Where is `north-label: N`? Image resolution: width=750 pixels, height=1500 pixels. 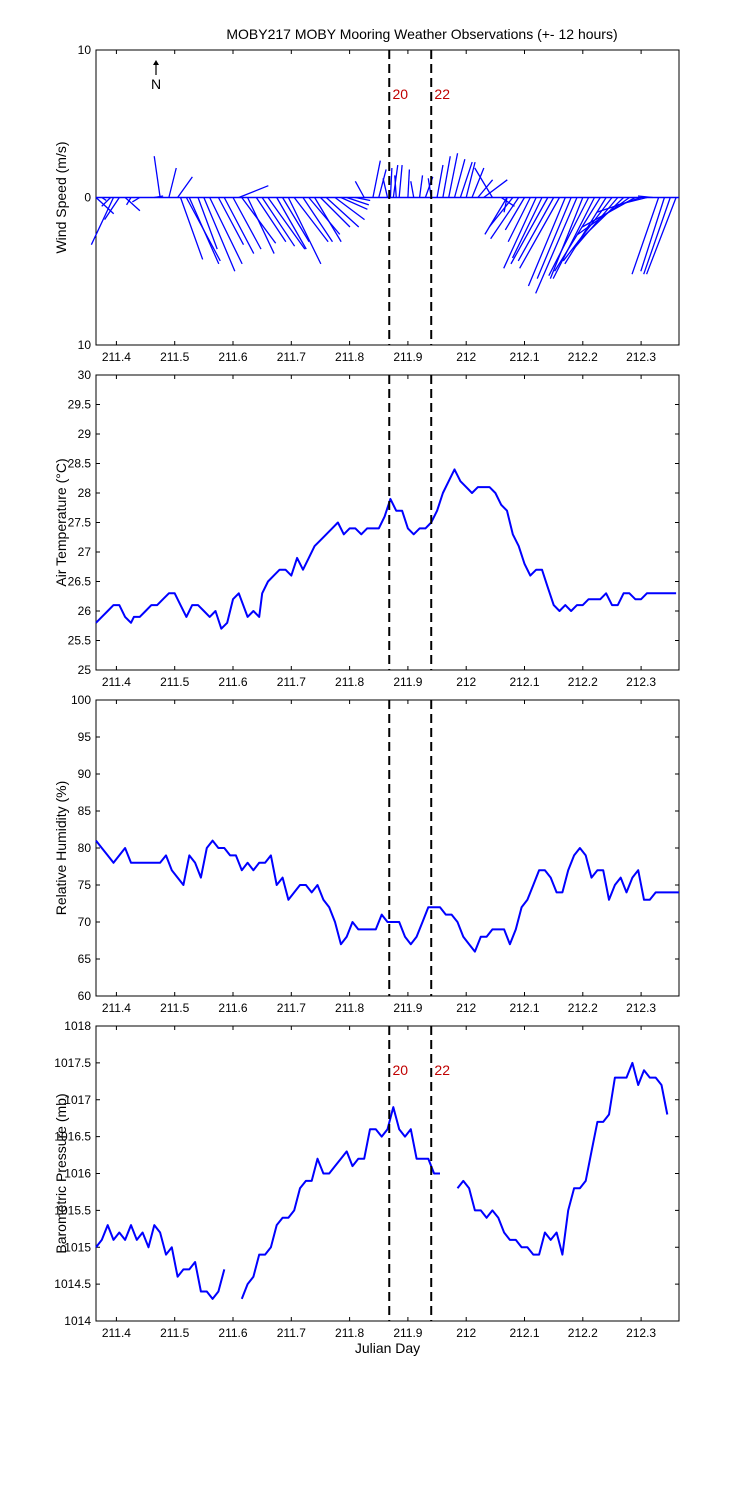 north-label: N is located at coordinates (156, 84).